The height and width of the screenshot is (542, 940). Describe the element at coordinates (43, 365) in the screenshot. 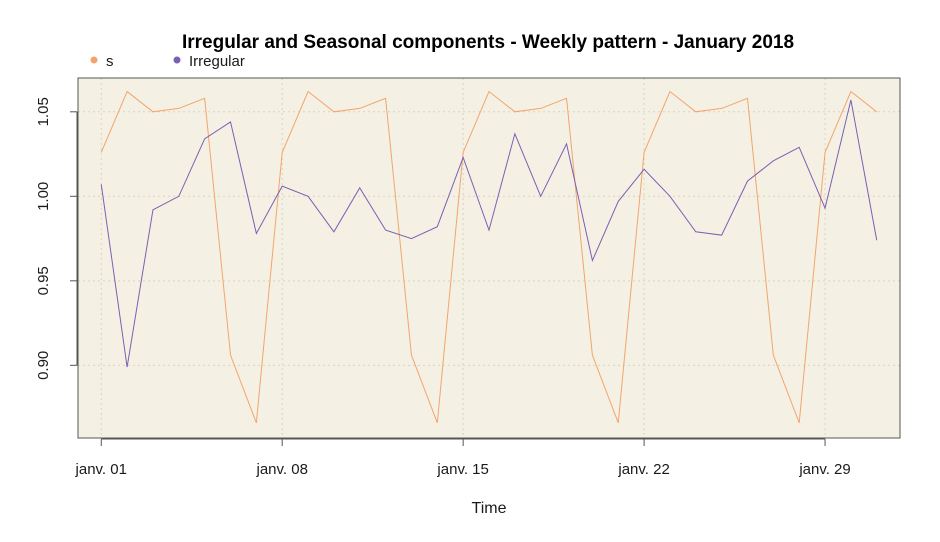

I see `y-tick-label-0: 0.90` at that location.